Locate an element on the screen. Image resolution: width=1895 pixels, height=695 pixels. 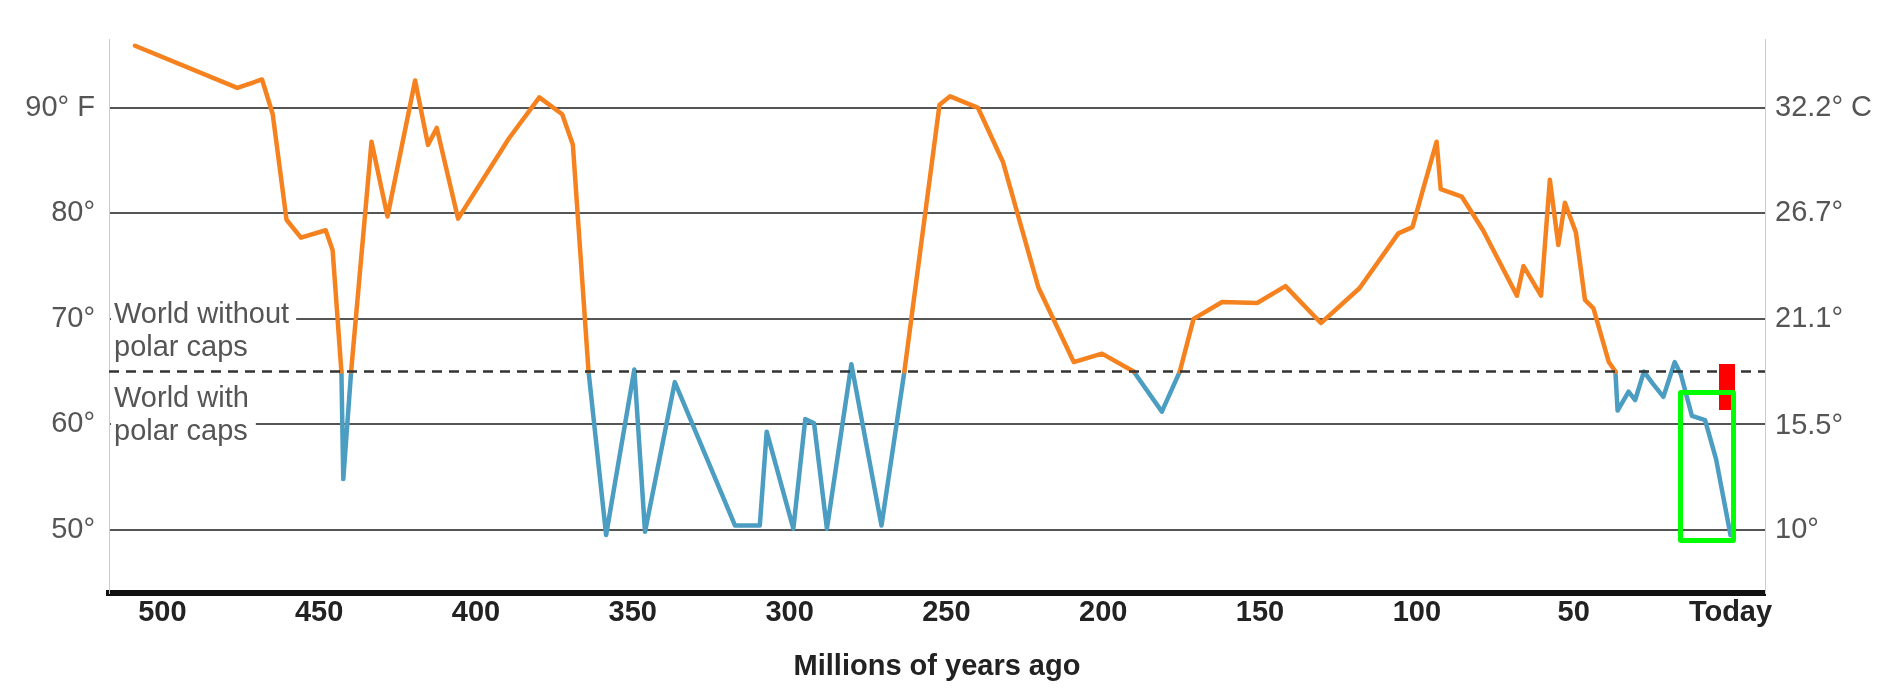
x-tick-label: 200 is located at coordinates (1103, 611).